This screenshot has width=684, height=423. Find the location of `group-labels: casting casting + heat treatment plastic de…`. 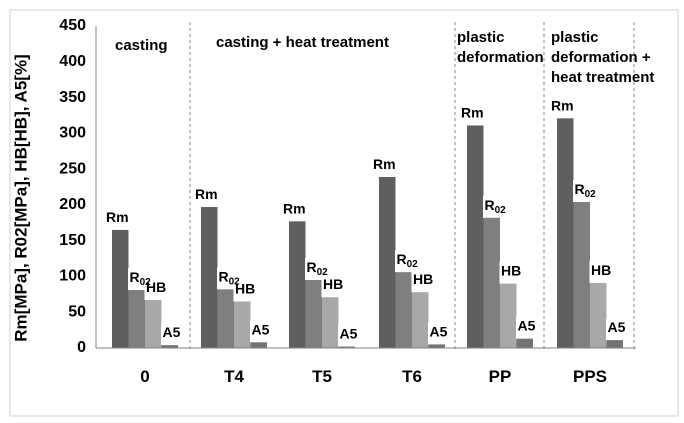

group-labels: casting casting + heat treatment plastic de… is located at coordinates (384, 57).